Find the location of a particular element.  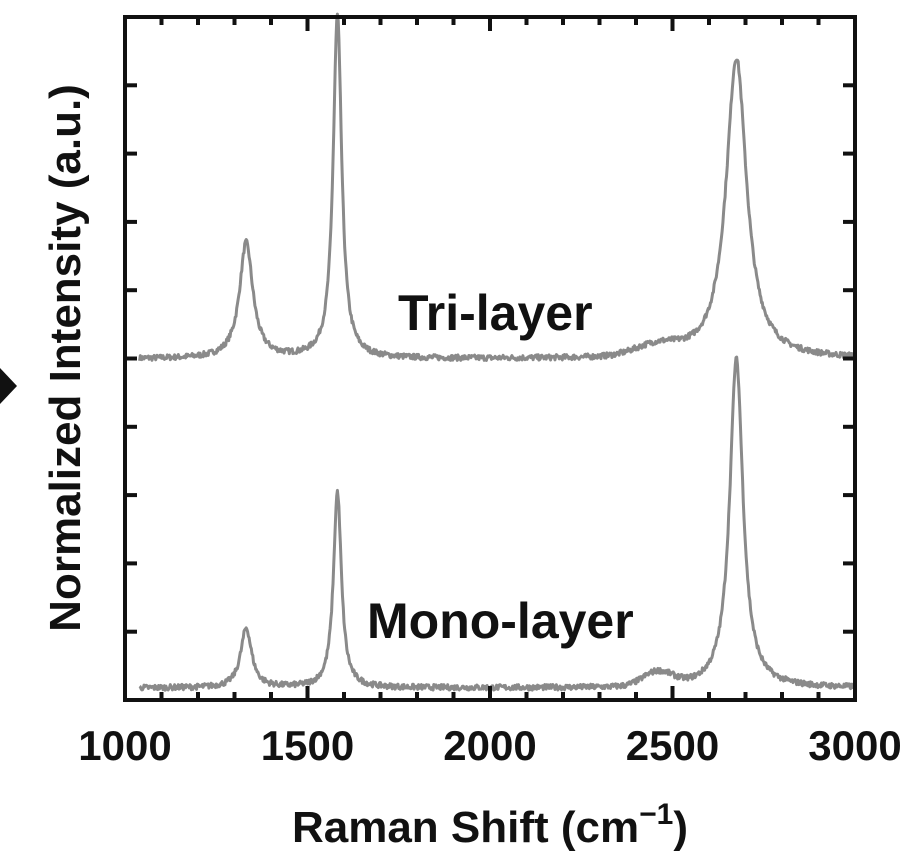

x-tick-label: 1000 is located at coordinates (124, 745).